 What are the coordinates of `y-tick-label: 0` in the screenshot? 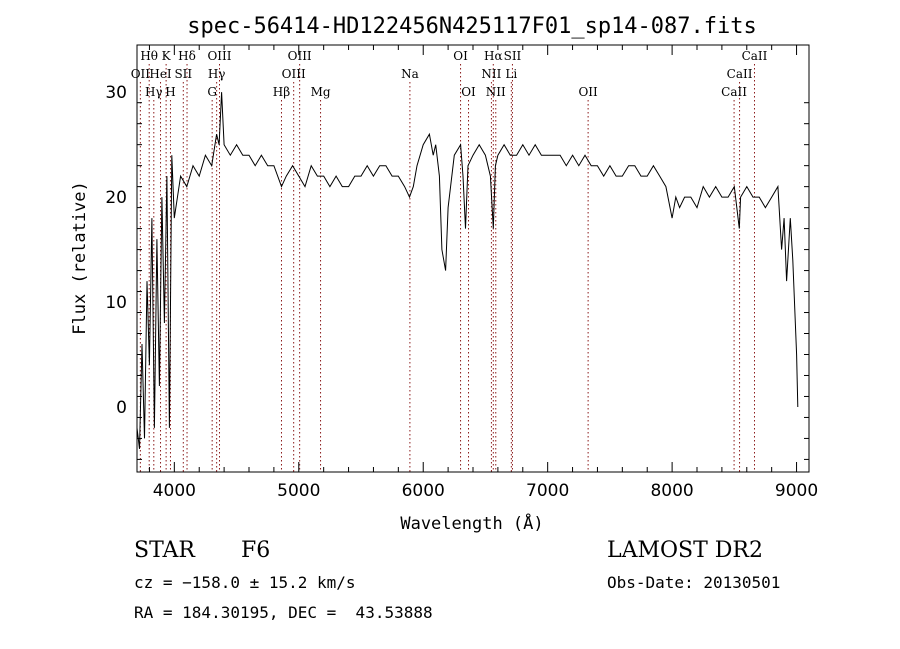 It's located at (121, 408).